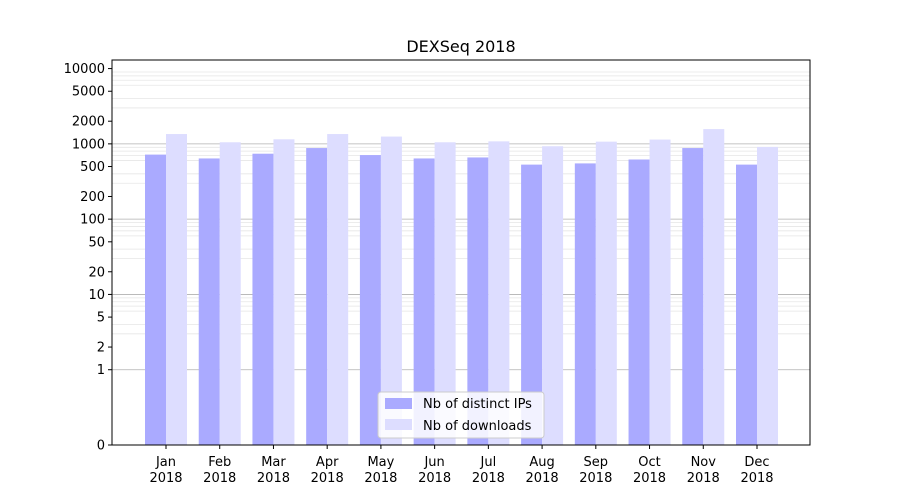  I want to click on y-tick-label: 5000, so click(88, 92).